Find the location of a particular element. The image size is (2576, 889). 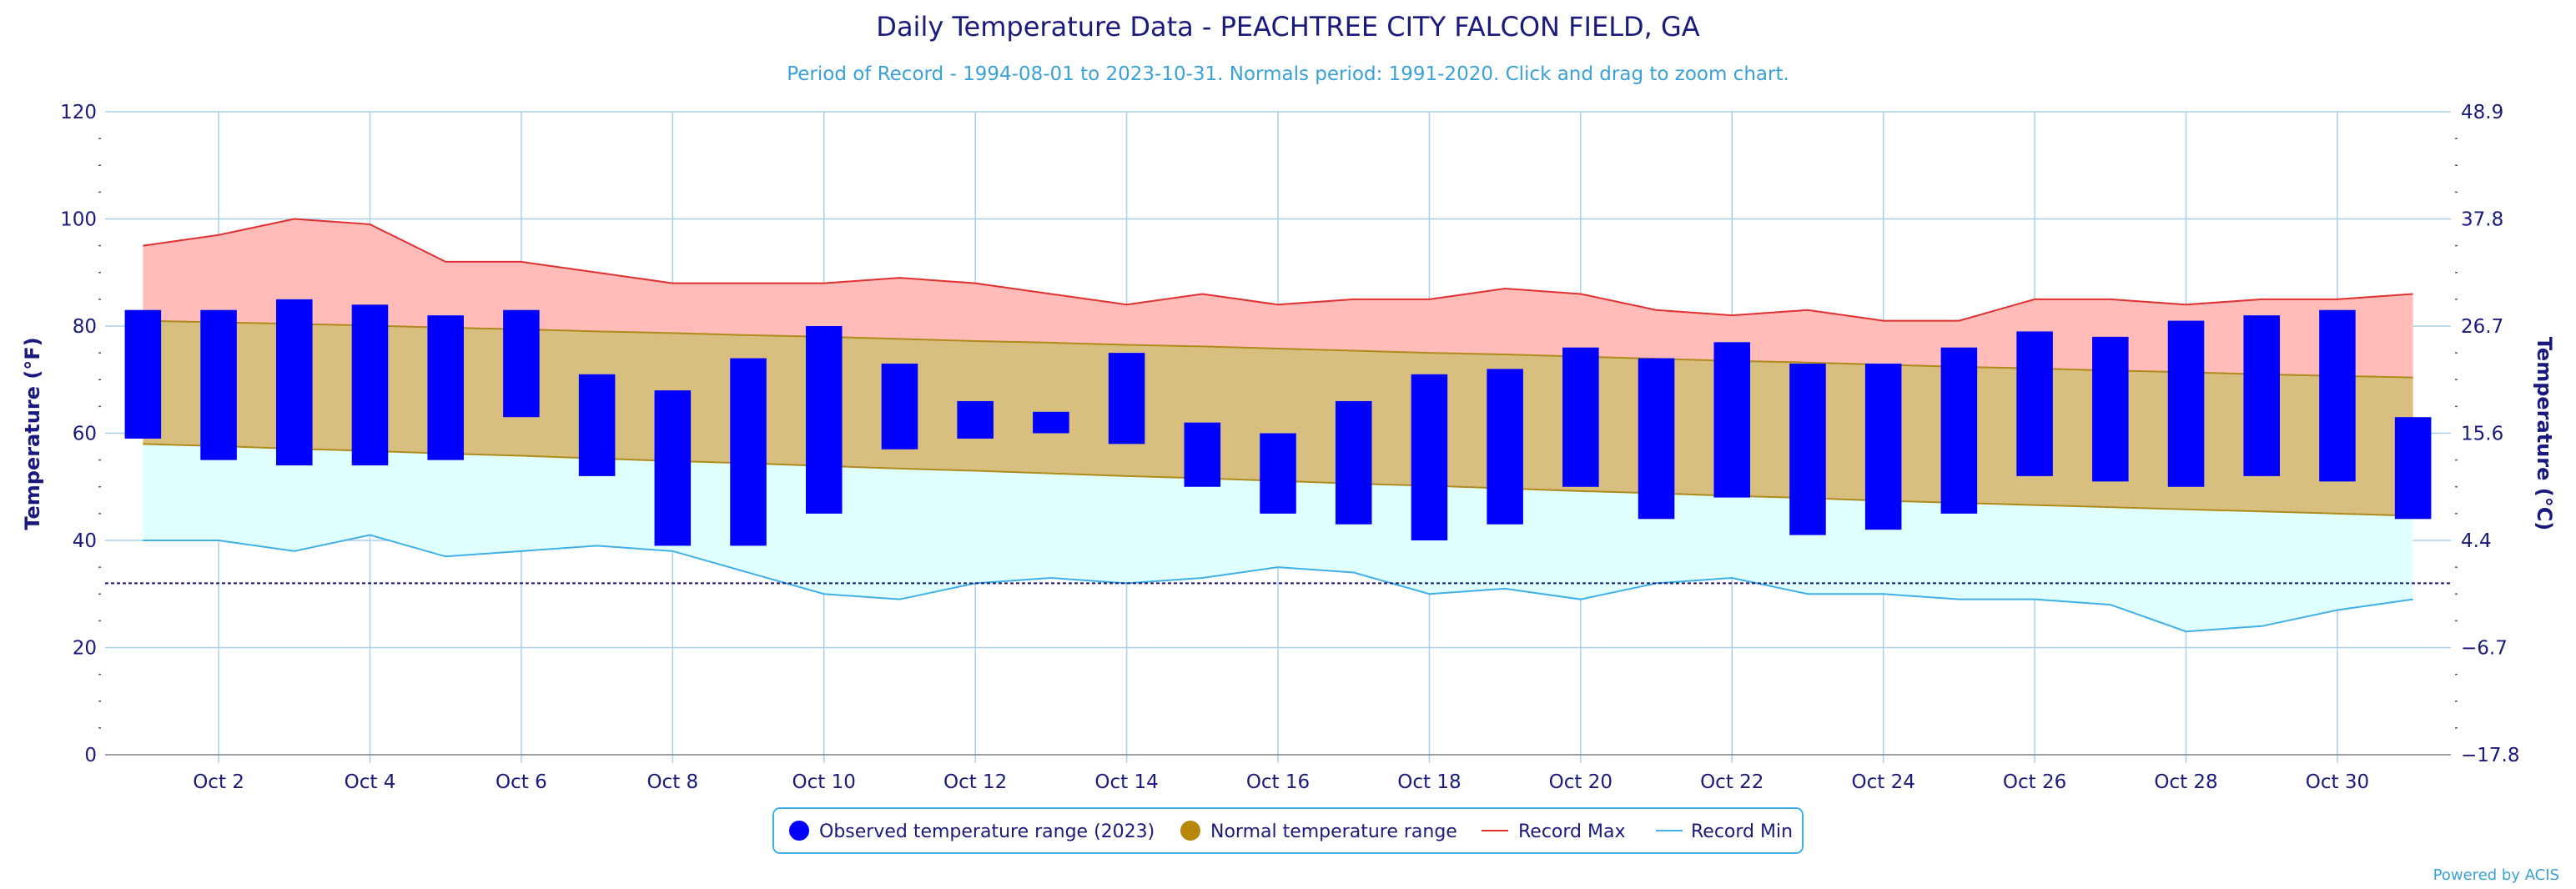

y-tick-label-left: 20 is located at coordinates (85, 649).